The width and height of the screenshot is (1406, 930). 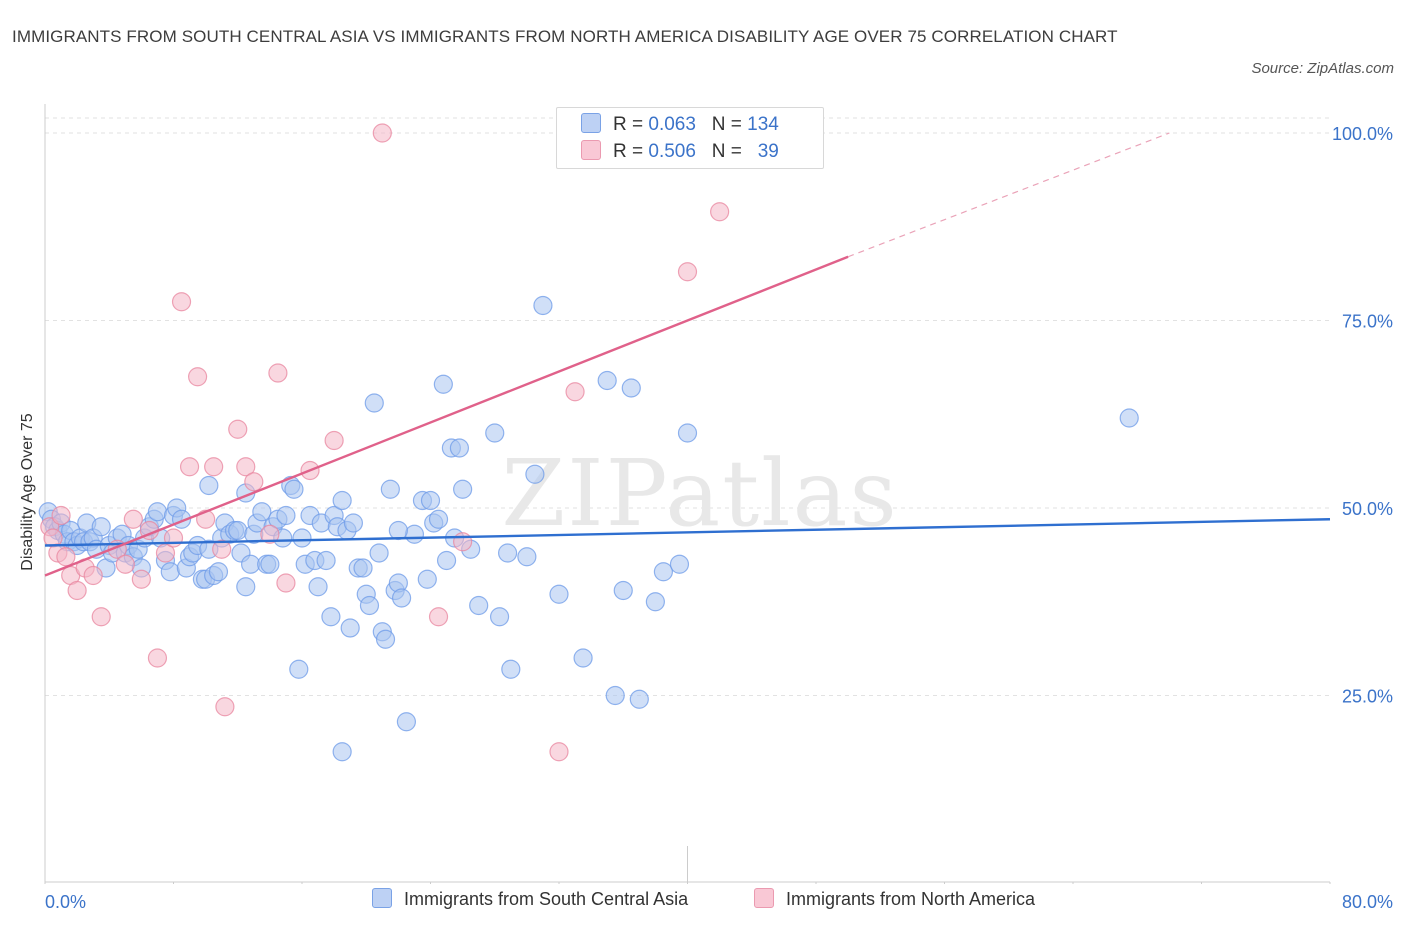 I want to click on legend-row-north-america: R = 0.506 N = 39, so click(x=680, y=152).